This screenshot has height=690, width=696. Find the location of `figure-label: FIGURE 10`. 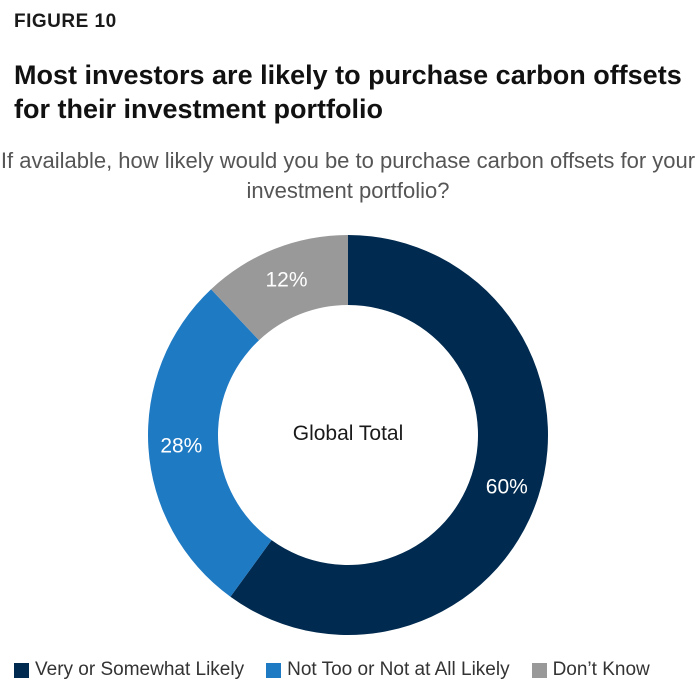

figure-label: FIGURE 10 is located at coordinates (65, 21).